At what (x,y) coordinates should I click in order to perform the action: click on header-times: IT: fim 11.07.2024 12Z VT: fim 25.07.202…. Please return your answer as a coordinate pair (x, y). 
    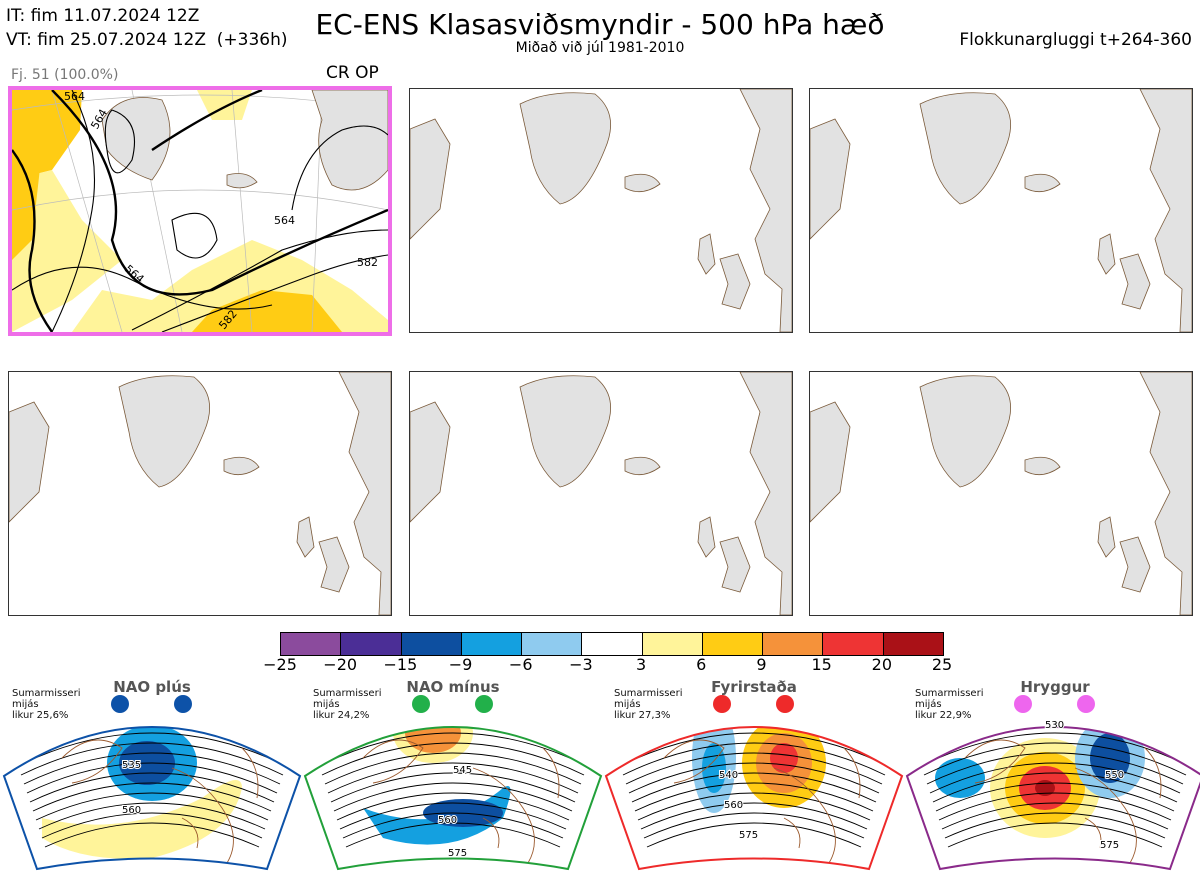
    Looking at the image, I should click on (147, 28).